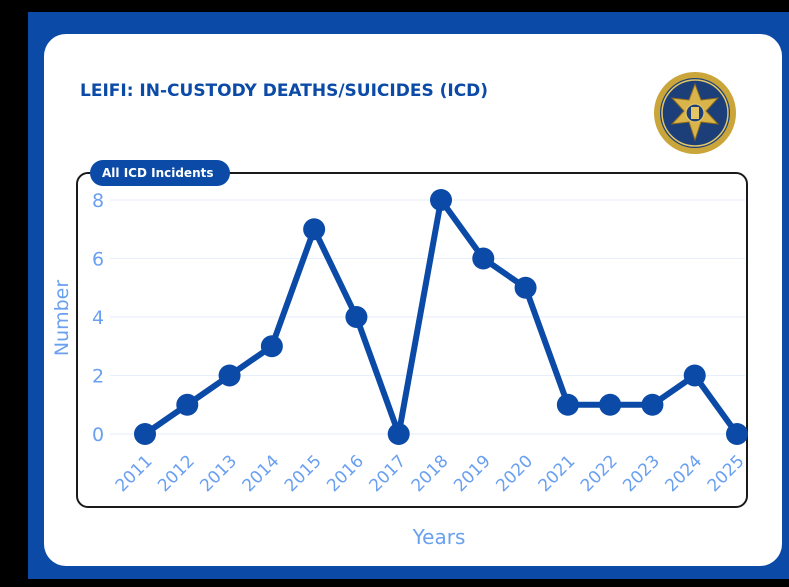 The height and width of the screenshot is (587, 789). Describe the element at coordinates (98, 435) in the screenshot. I see `y-tick-label: 0` at that location.